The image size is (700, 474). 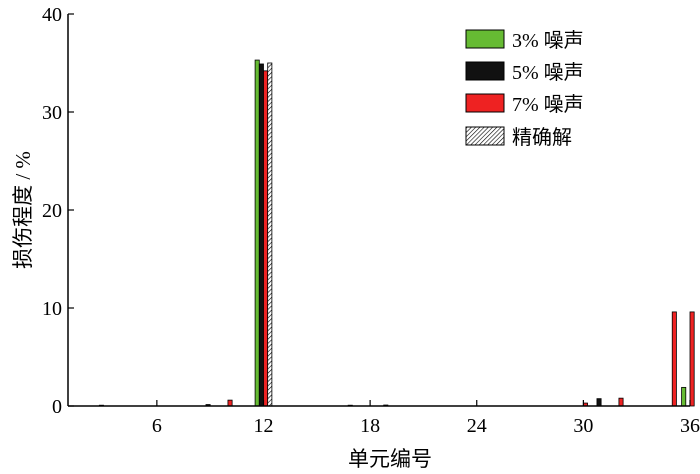 What do you see at coordinates (542, 137) in the screenshot?
I see `legend-label-exact: 精确解` at bounding box center [542, 137].